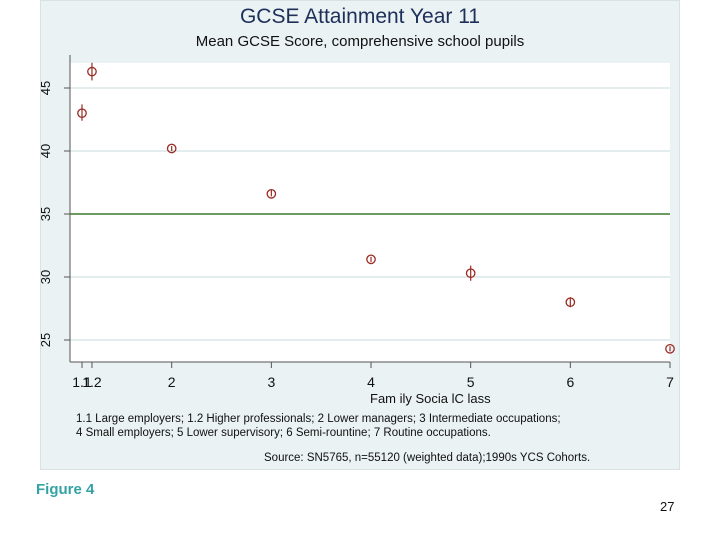 The width and height of the screenshot is (720, 540). Describe the element at coordinates (45, 340) in the screenshot. I see `y-tick-label: 25` at that location.